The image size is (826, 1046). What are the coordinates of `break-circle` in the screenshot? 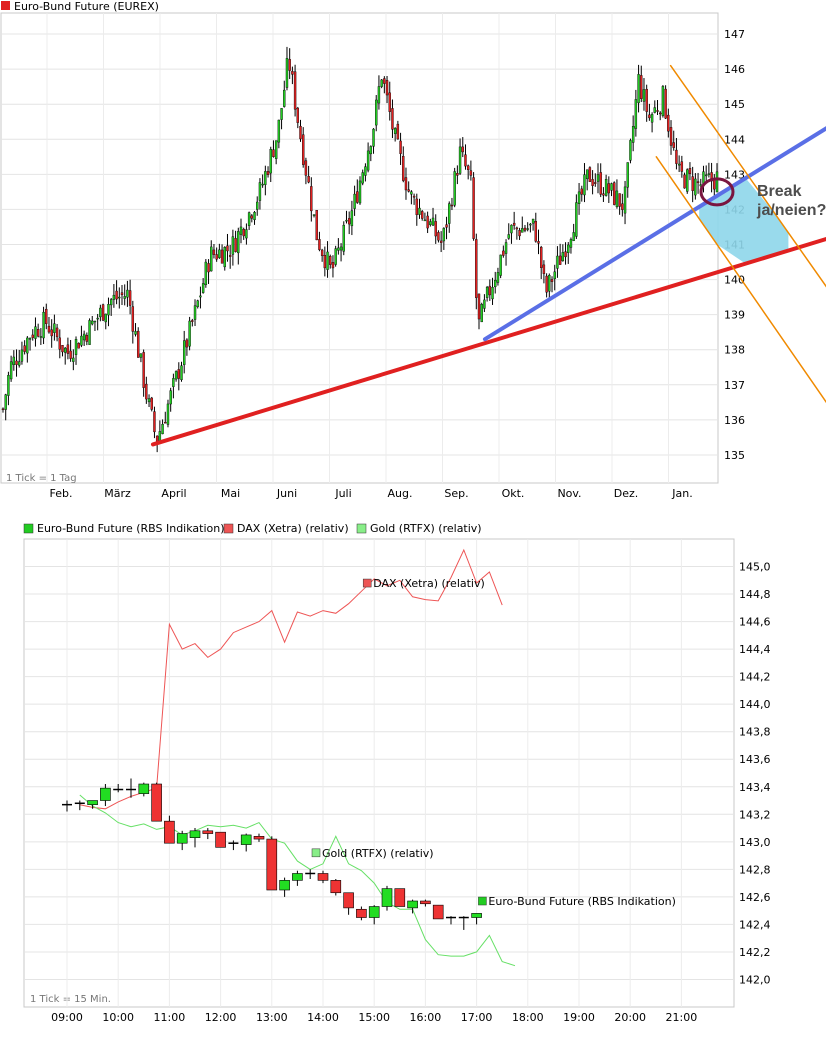 It's located at (717, 192).